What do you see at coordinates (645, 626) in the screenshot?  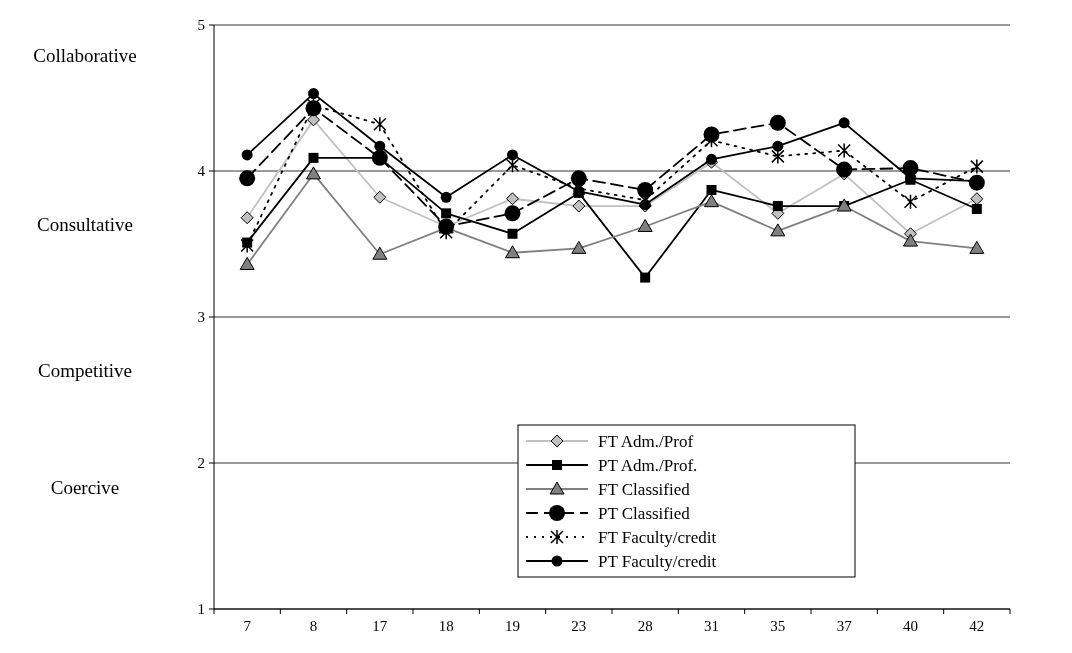 I see `x-tick-label: 28` at bounding box center [645, 626].